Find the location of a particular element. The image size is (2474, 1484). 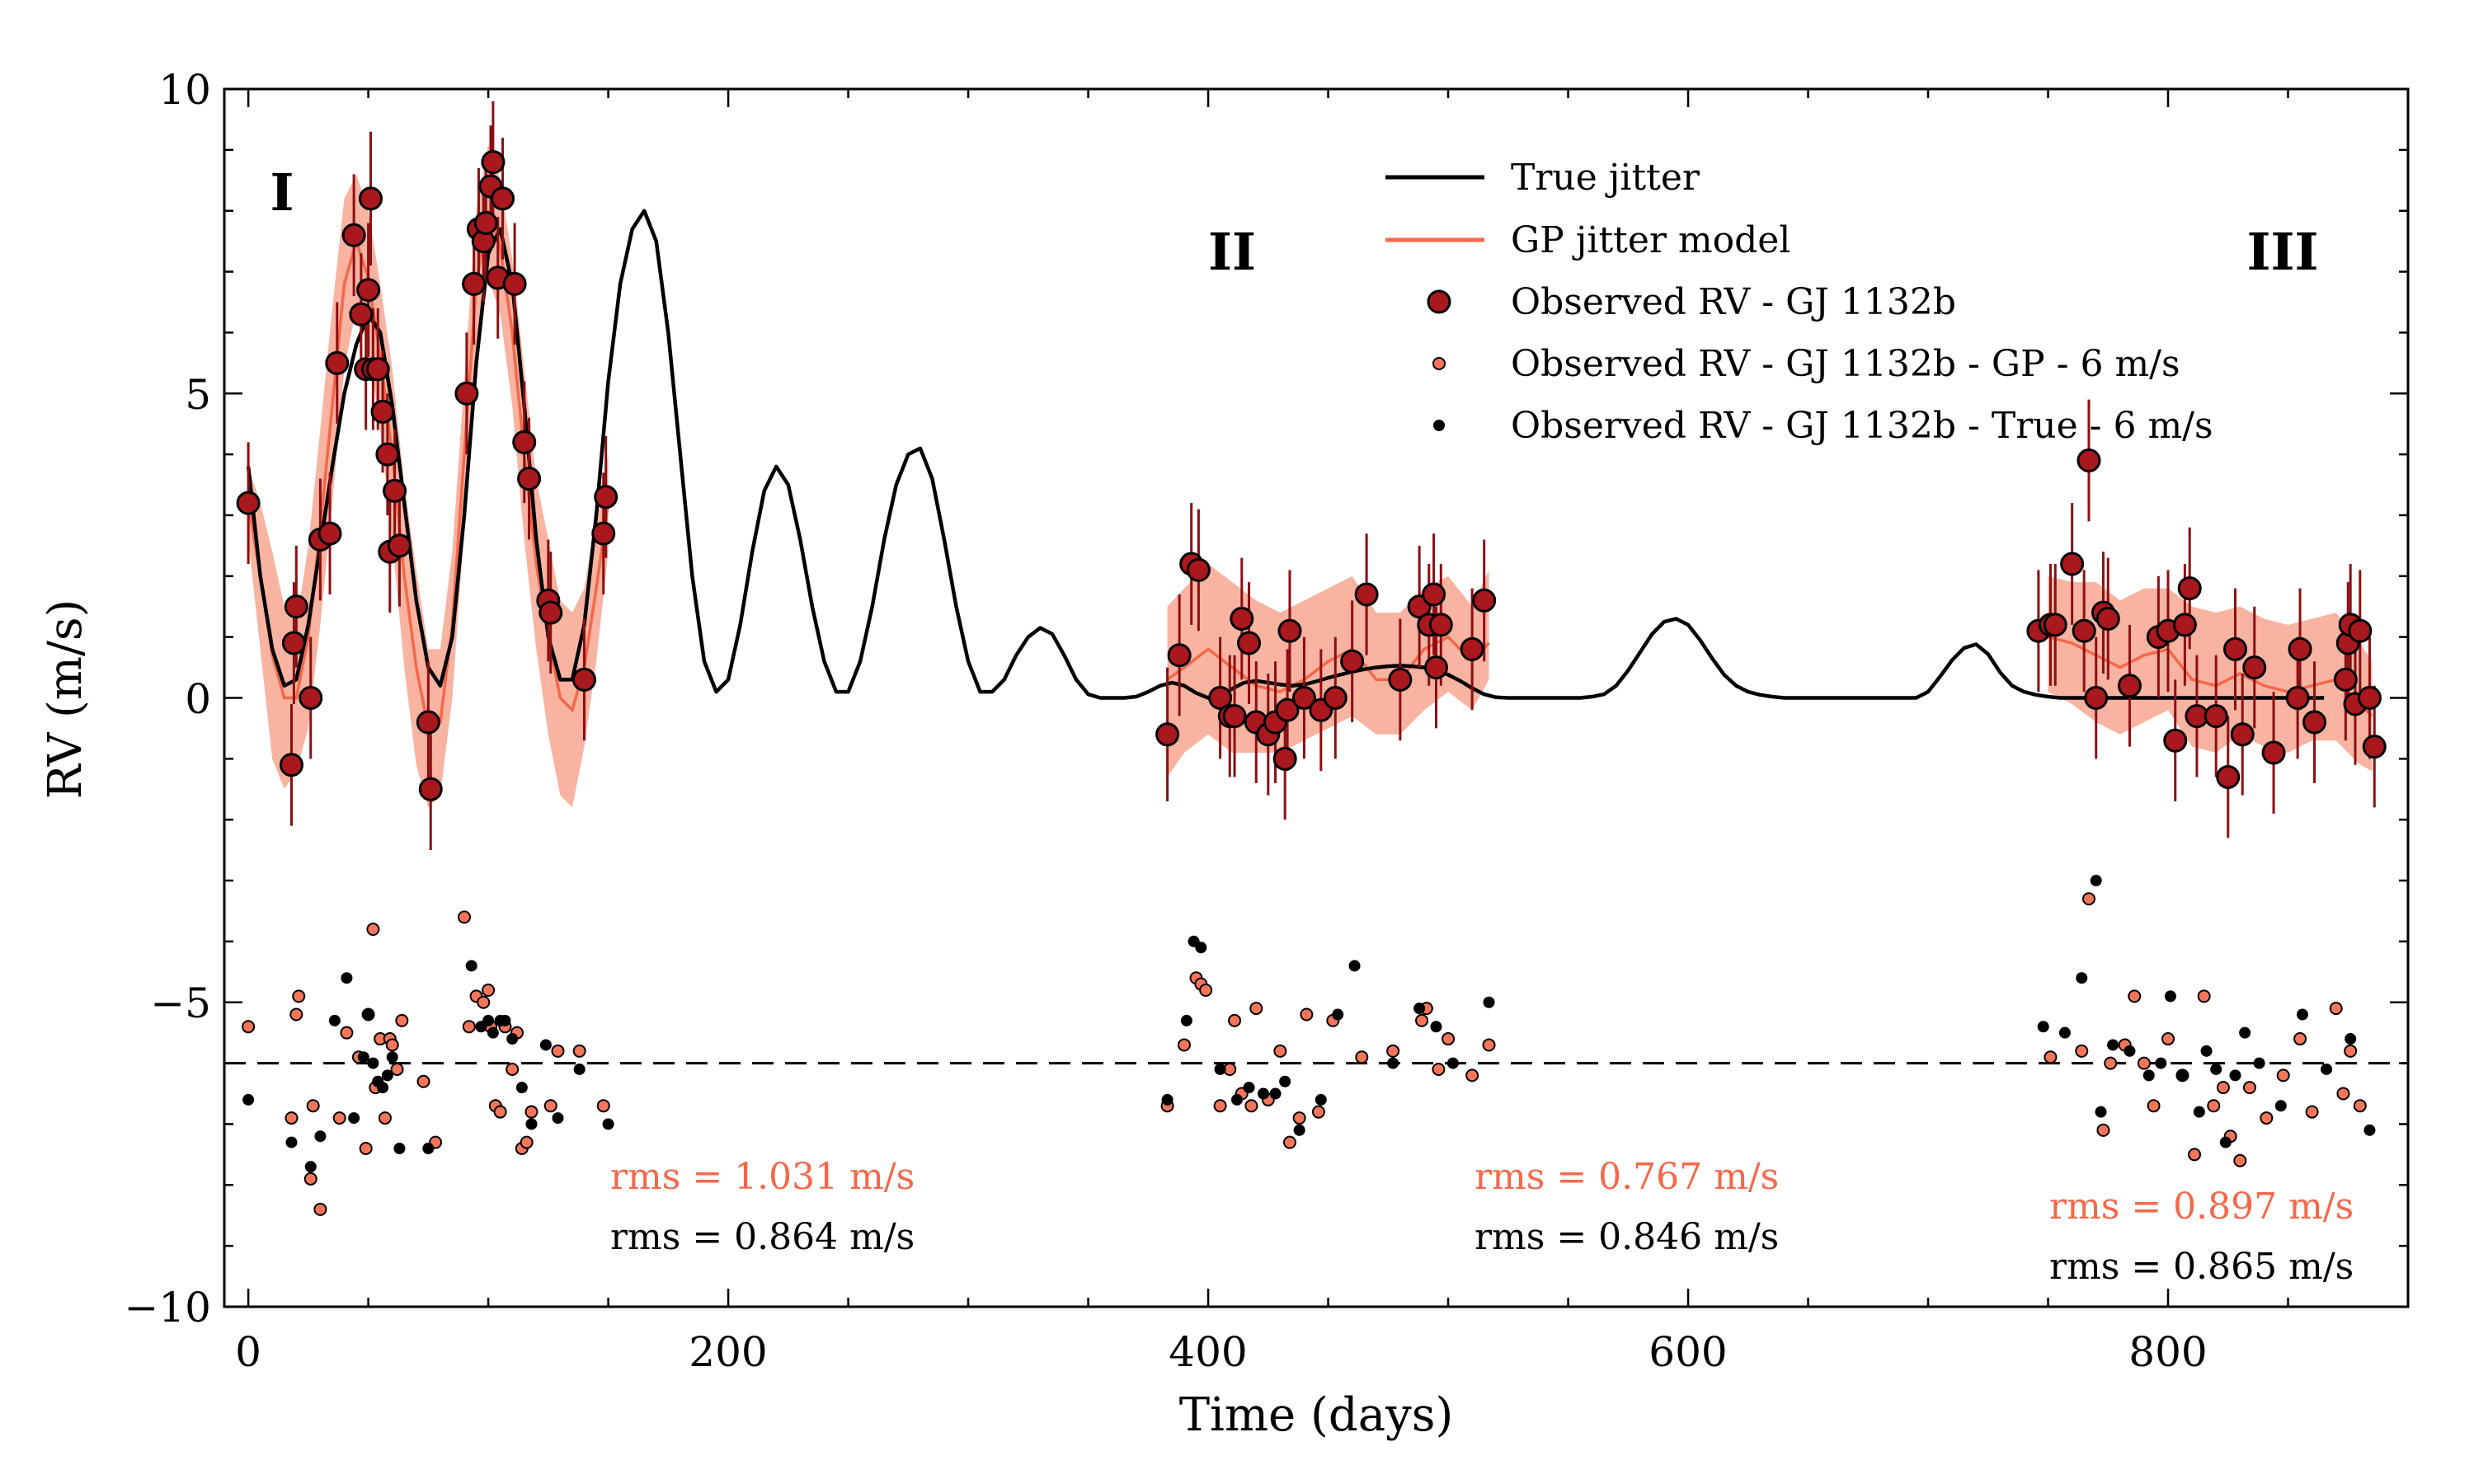

rms-gp-region-i: rms = 1.031 m/s is located at coordinates (762, 1177).